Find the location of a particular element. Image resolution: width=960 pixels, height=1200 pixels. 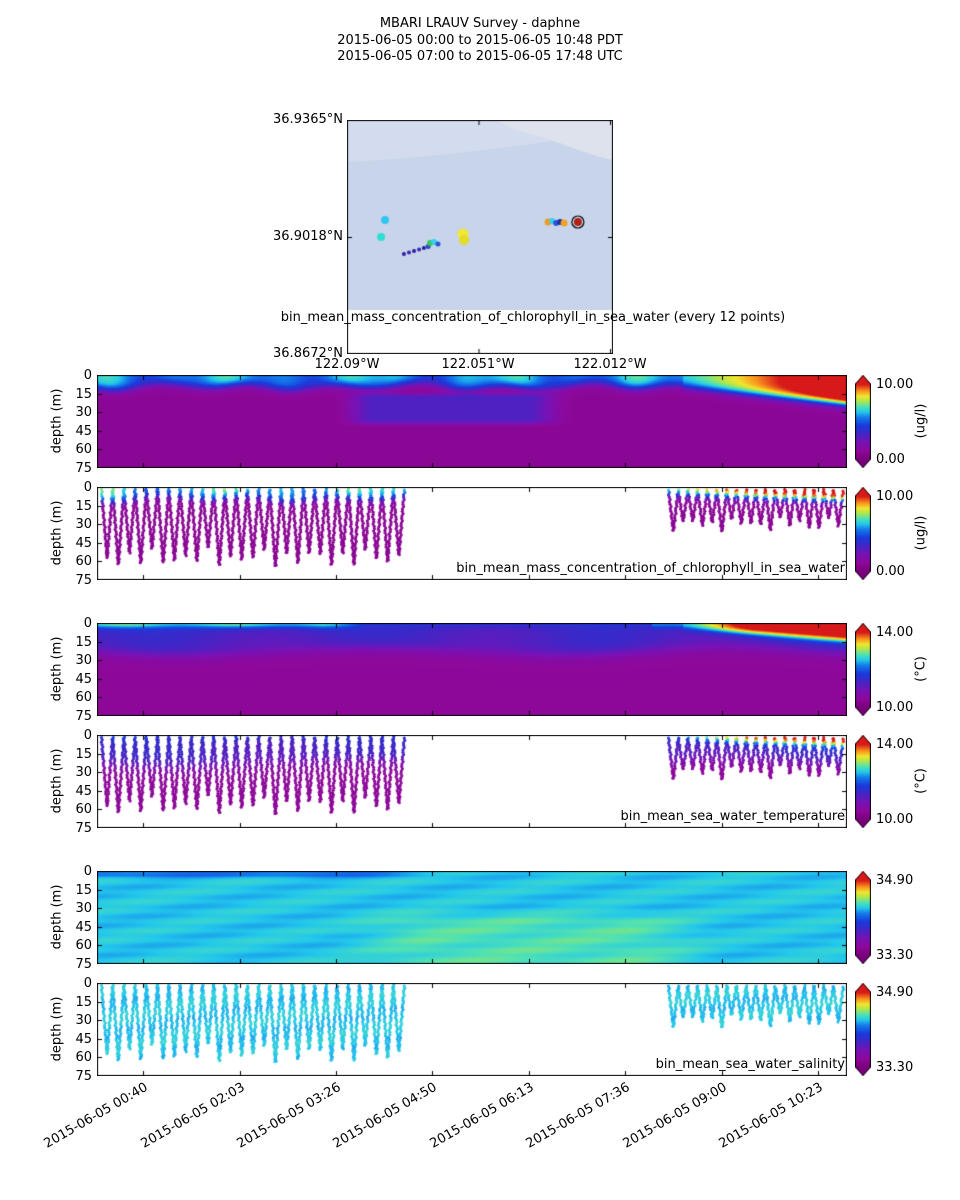

parameter-name-label: bin_mean_sea_water_salinity is located at coordinates (750, 1064).